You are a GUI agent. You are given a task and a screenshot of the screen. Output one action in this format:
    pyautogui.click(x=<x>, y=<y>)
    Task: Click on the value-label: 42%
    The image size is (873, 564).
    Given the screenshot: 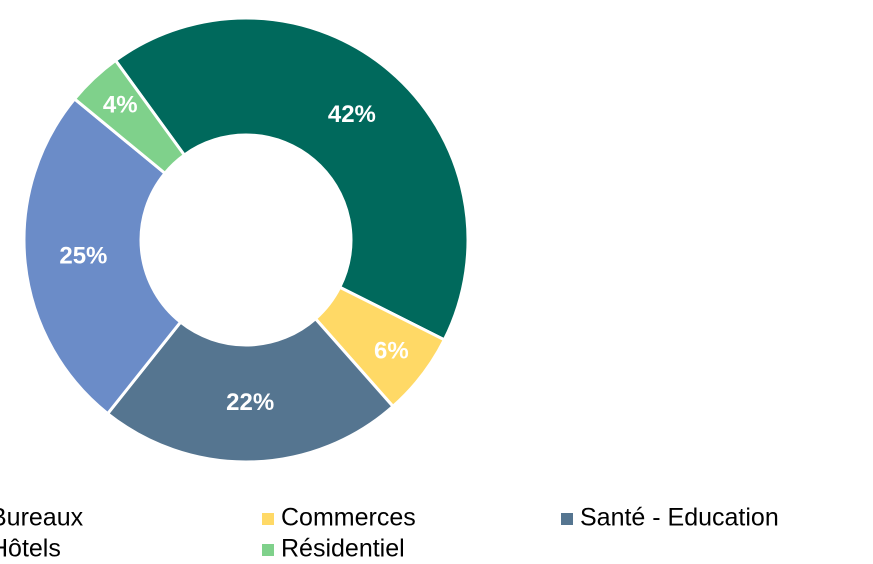 What is the action you would take?
    pyautogui.click(x=352, y=114)
    